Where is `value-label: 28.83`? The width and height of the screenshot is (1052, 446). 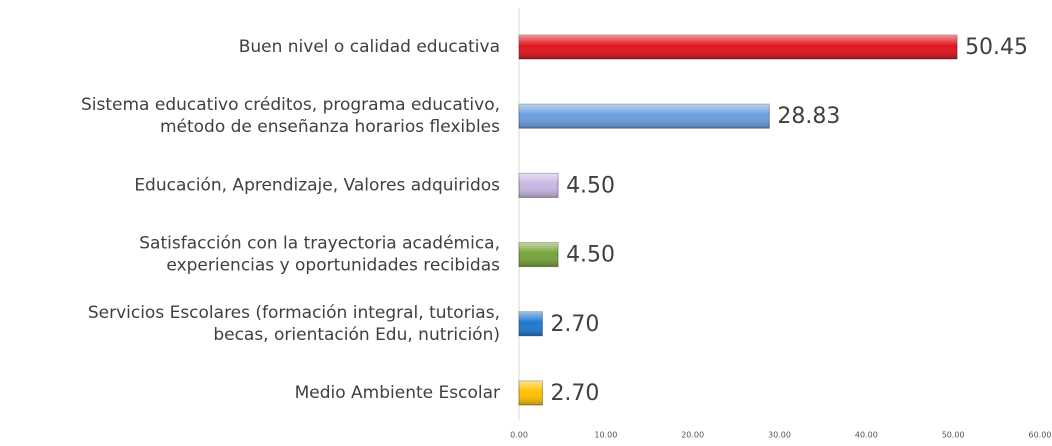
value-label: 28.83 is located at coordinates (808, 116).